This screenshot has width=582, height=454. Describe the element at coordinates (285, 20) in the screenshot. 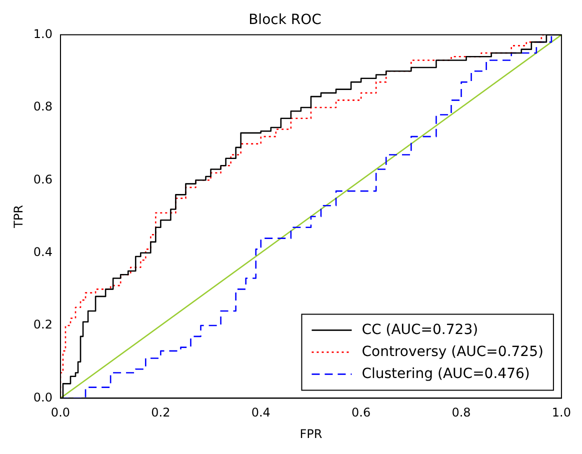

I see `chart-title: Block ROC` at that location.